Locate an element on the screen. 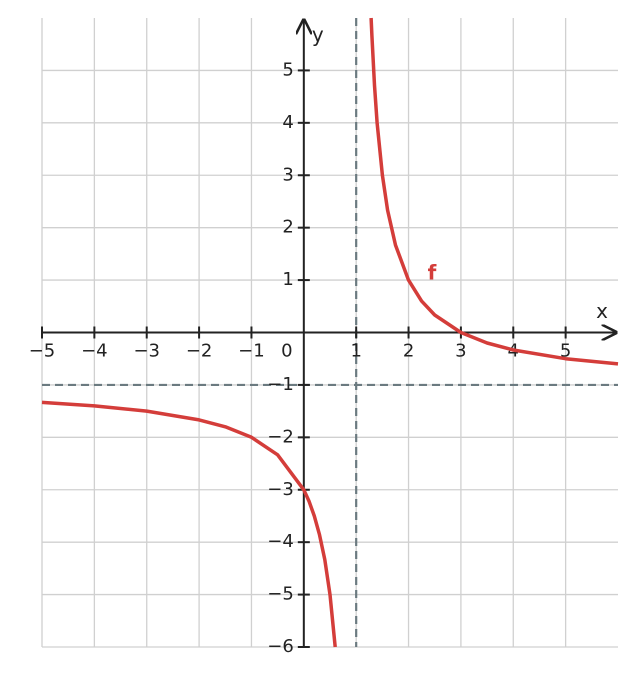 The height and width of the screenshot is (675, 636). x-tick-label: 1 is located at coordinates (355, 351).